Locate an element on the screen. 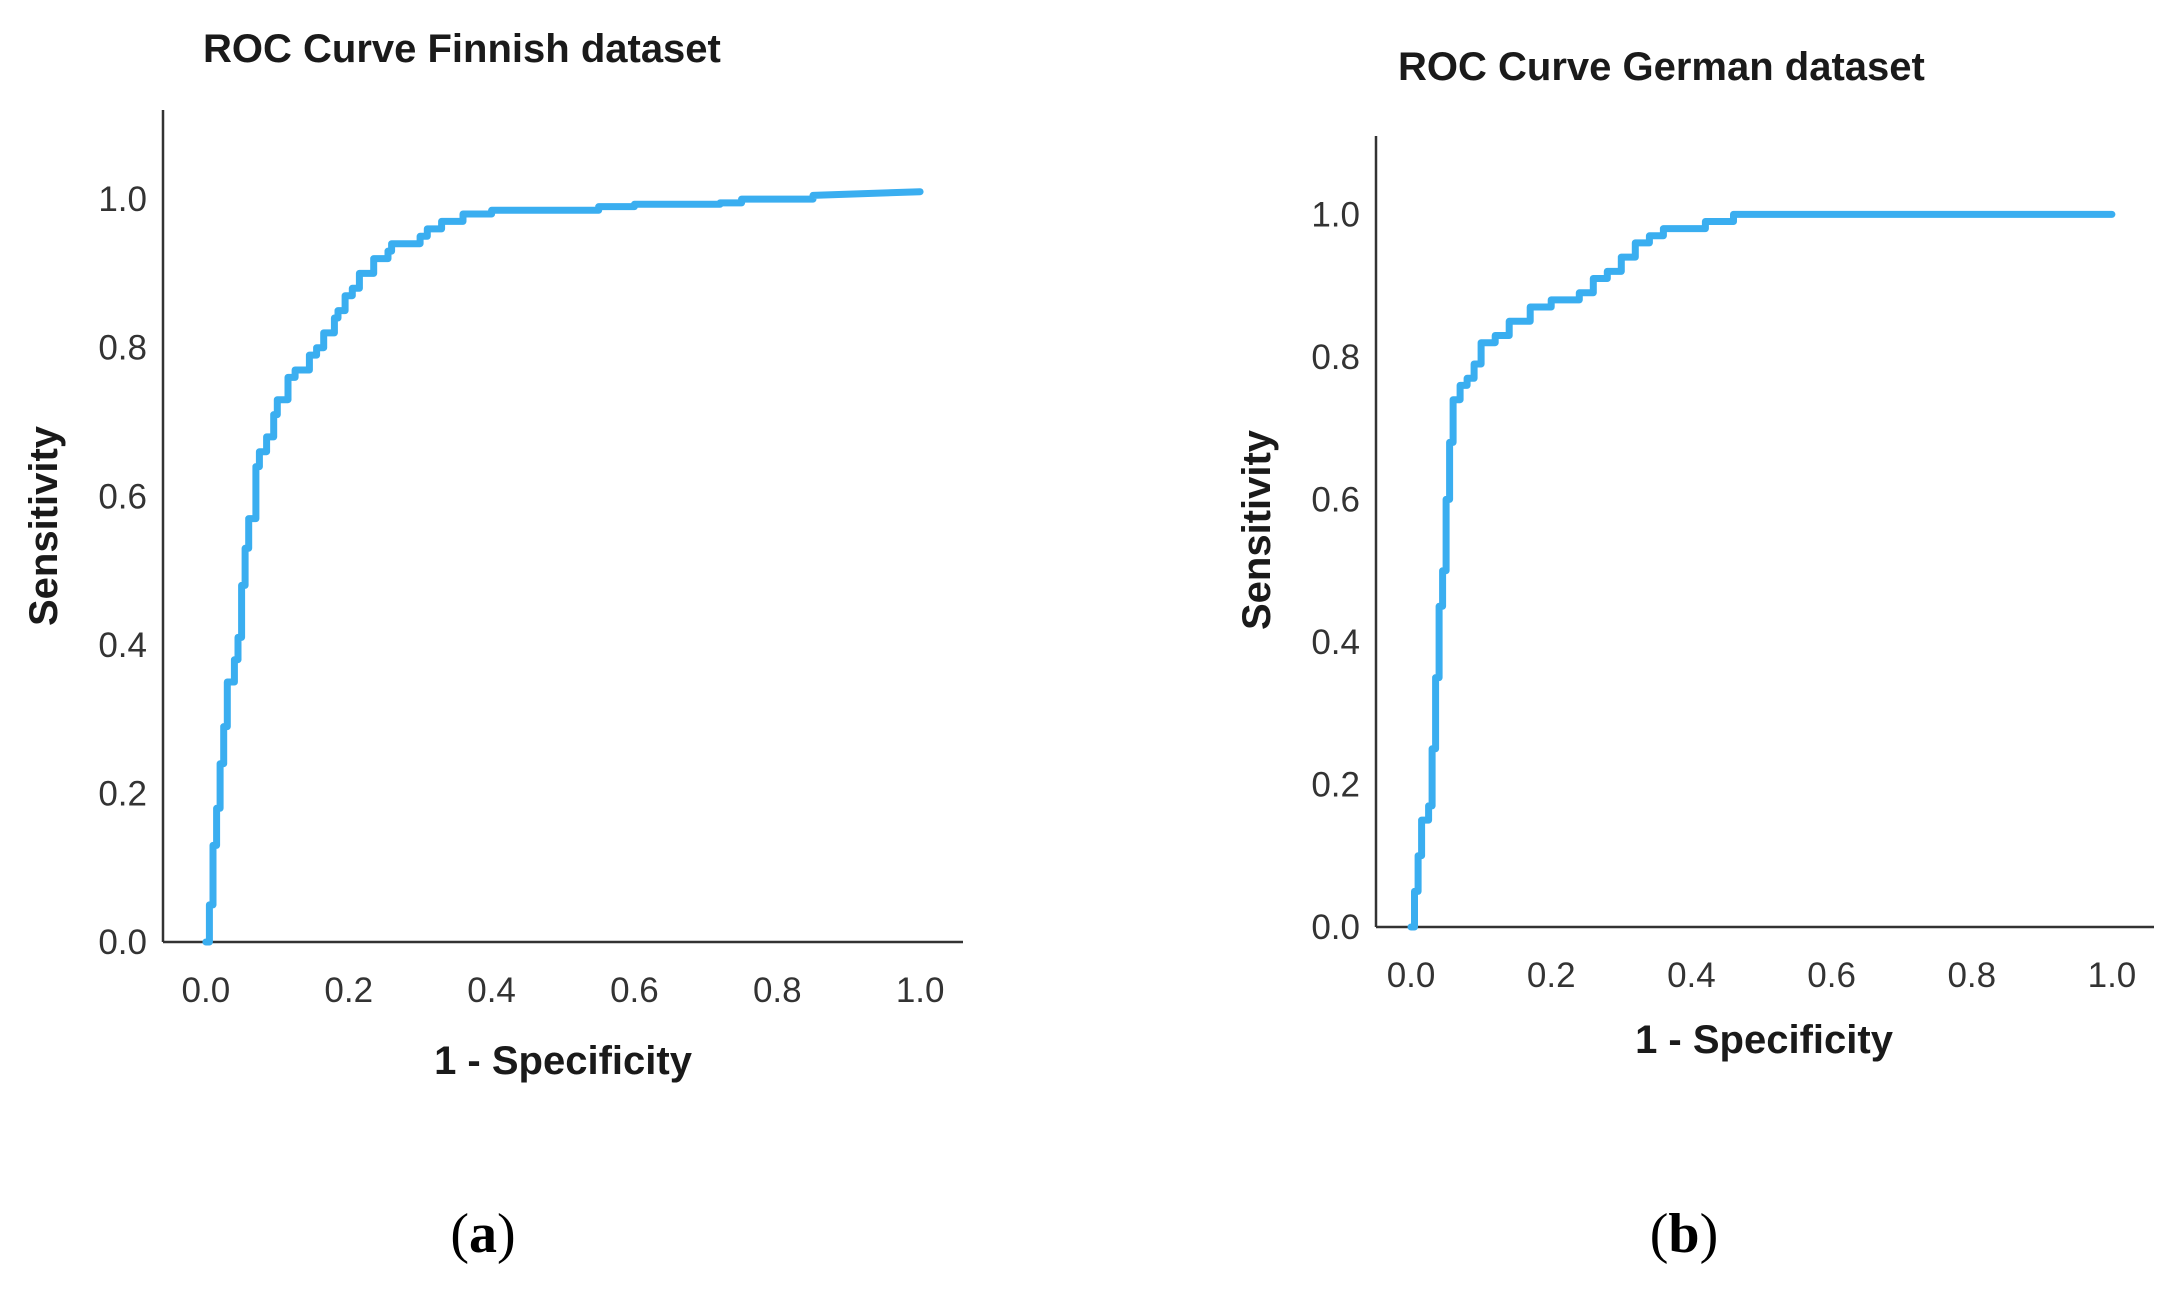 Image resolution: width=2177 pixels, height=1292 pixels. chart-title: ROC Curve Finnish dataset is located at coordinates (462, 49).